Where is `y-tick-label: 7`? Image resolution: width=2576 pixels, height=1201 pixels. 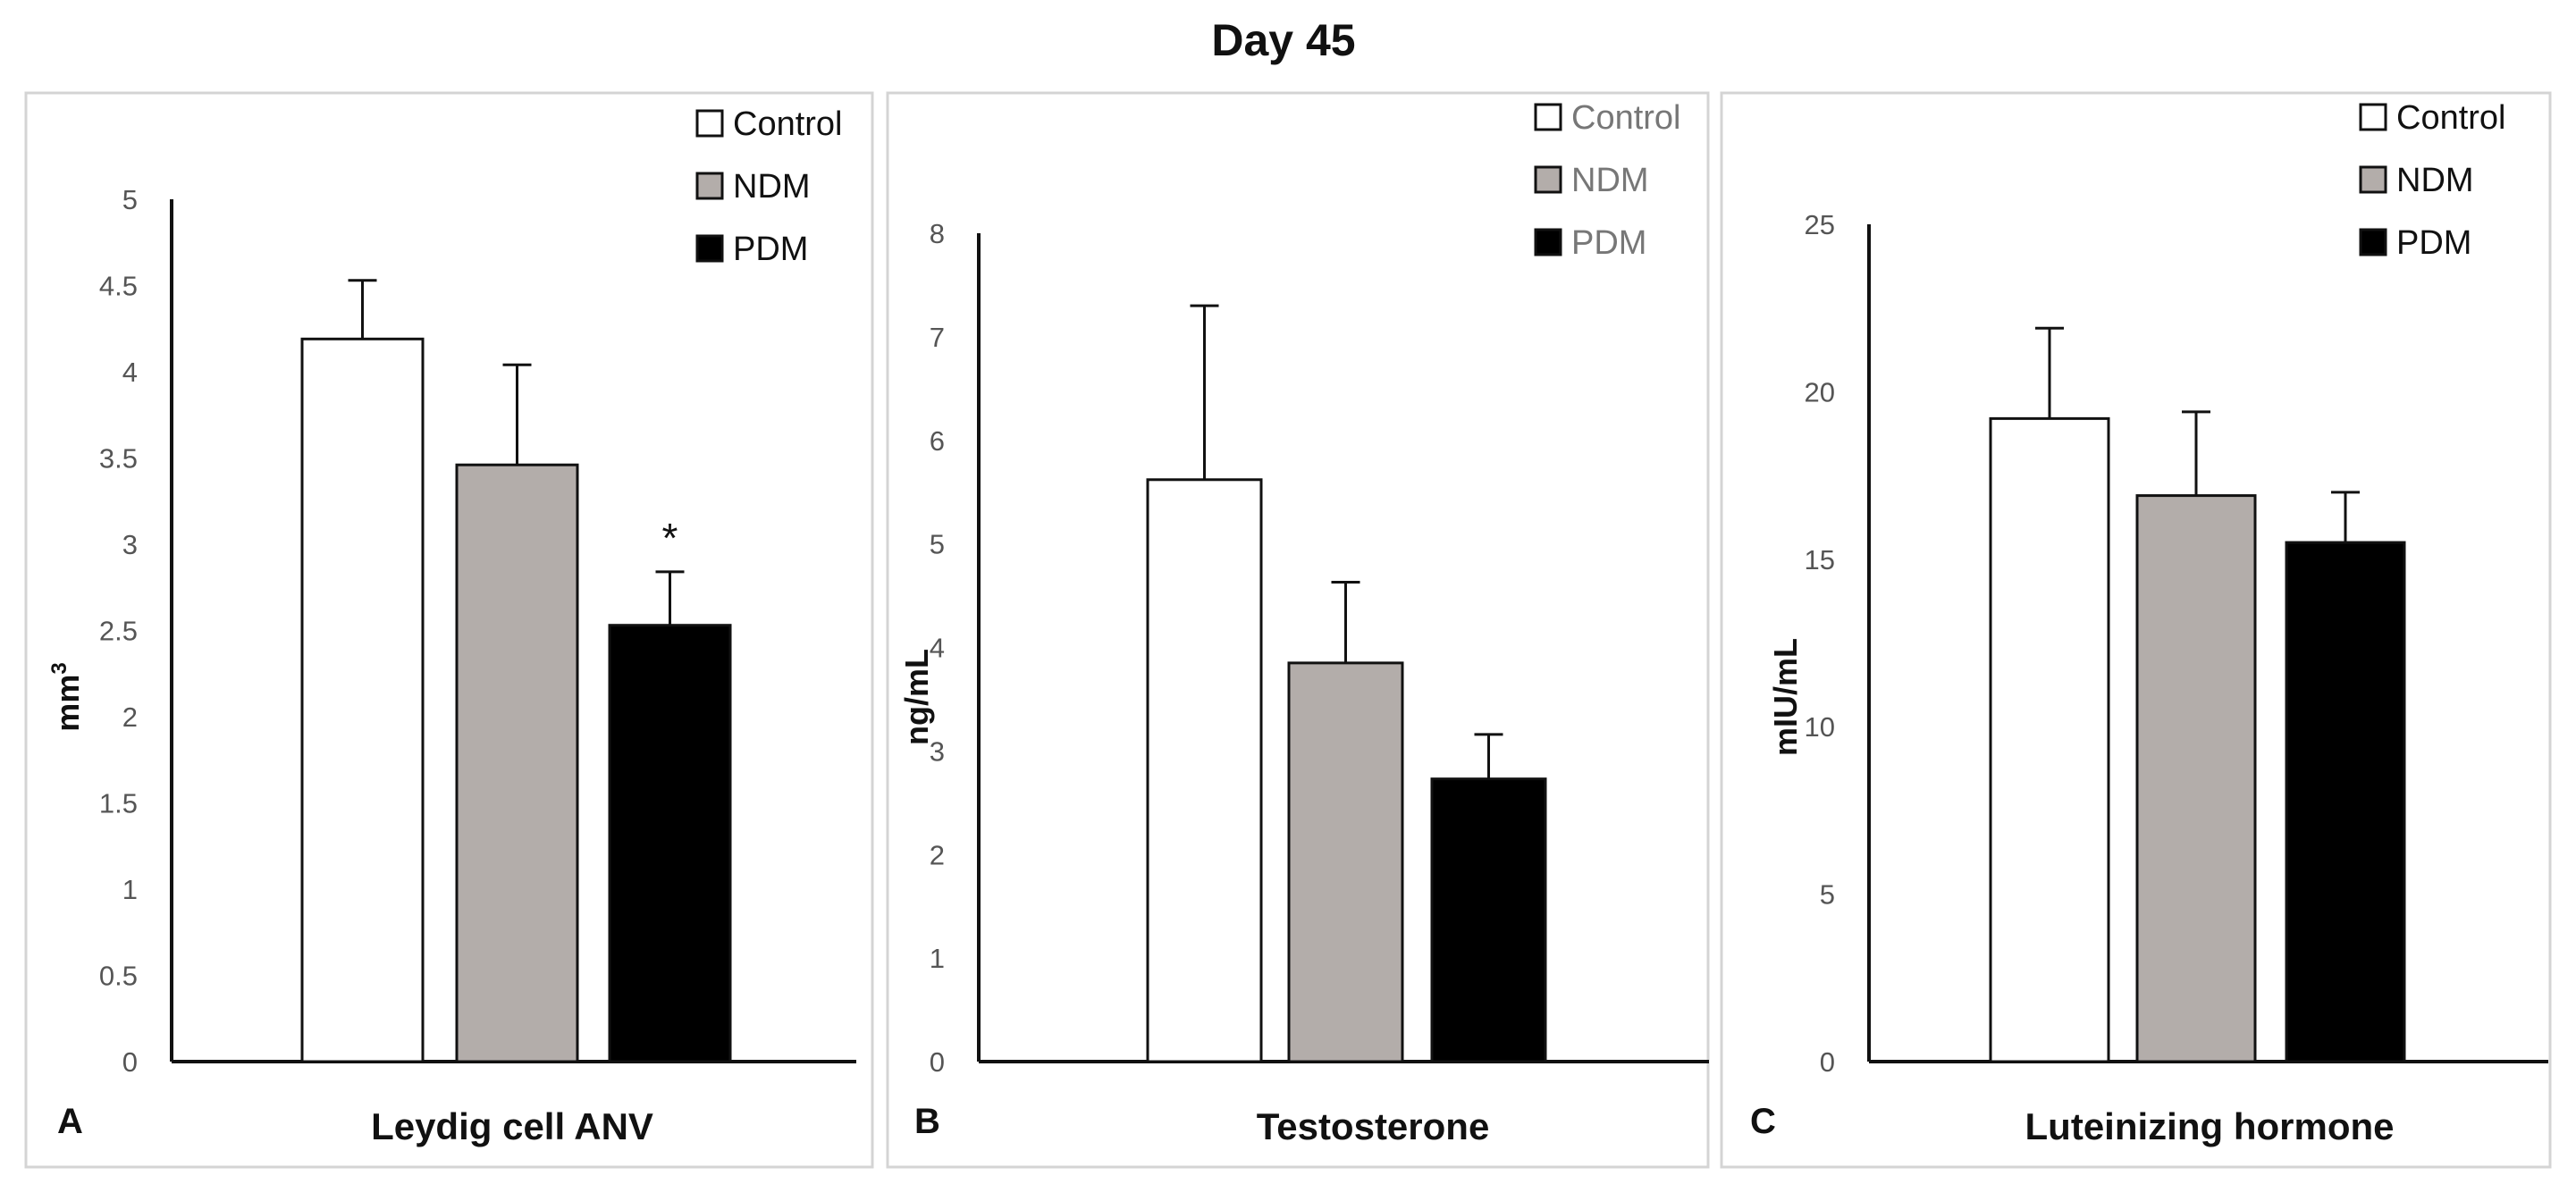 y-tick-label: 7 is located at coordinates (938, 337).